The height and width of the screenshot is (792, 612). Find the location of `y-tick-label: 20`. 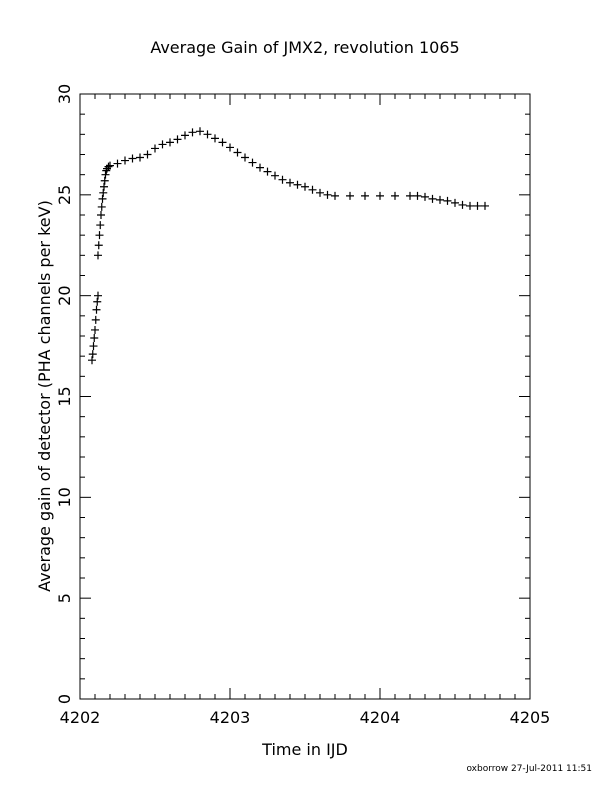

y-tick-label: 20 is located at coordinates (64, 295).